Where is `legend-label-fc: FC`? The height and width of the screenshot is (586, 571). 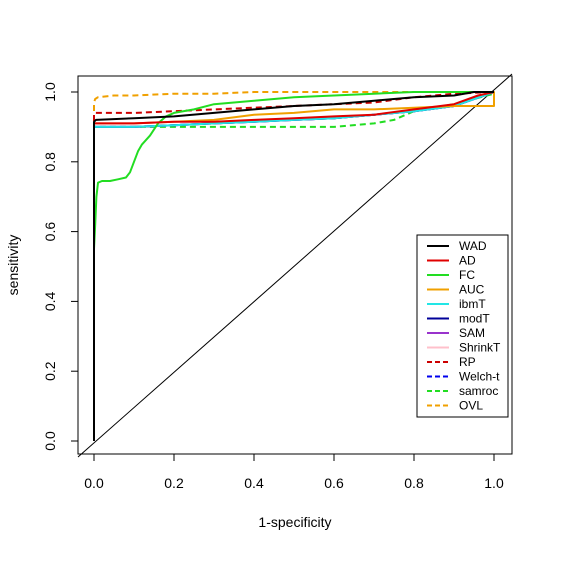 legend-label-fc: FC is located at coordinates (467, 275).